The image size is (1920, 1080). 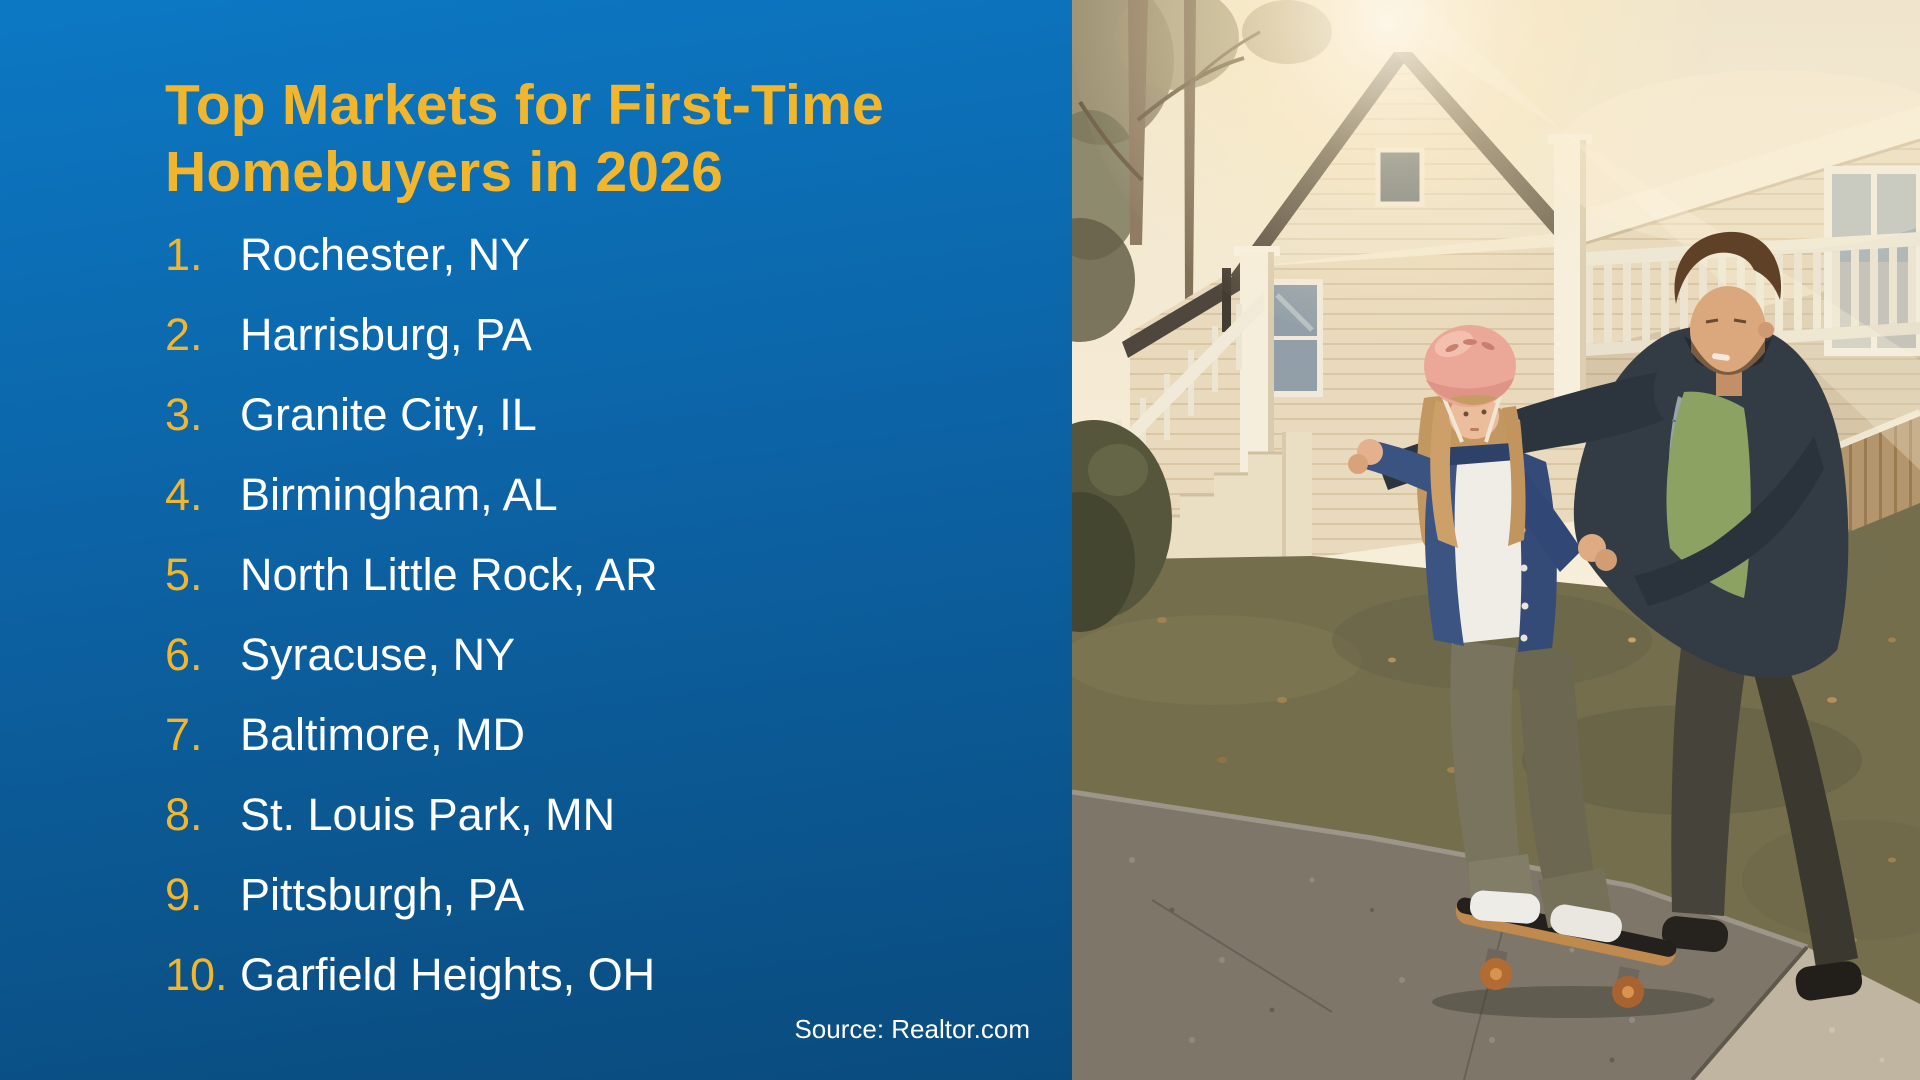 I want to click on list-item: 8. St. Louis Park, MN, so click(x=411, y=815).